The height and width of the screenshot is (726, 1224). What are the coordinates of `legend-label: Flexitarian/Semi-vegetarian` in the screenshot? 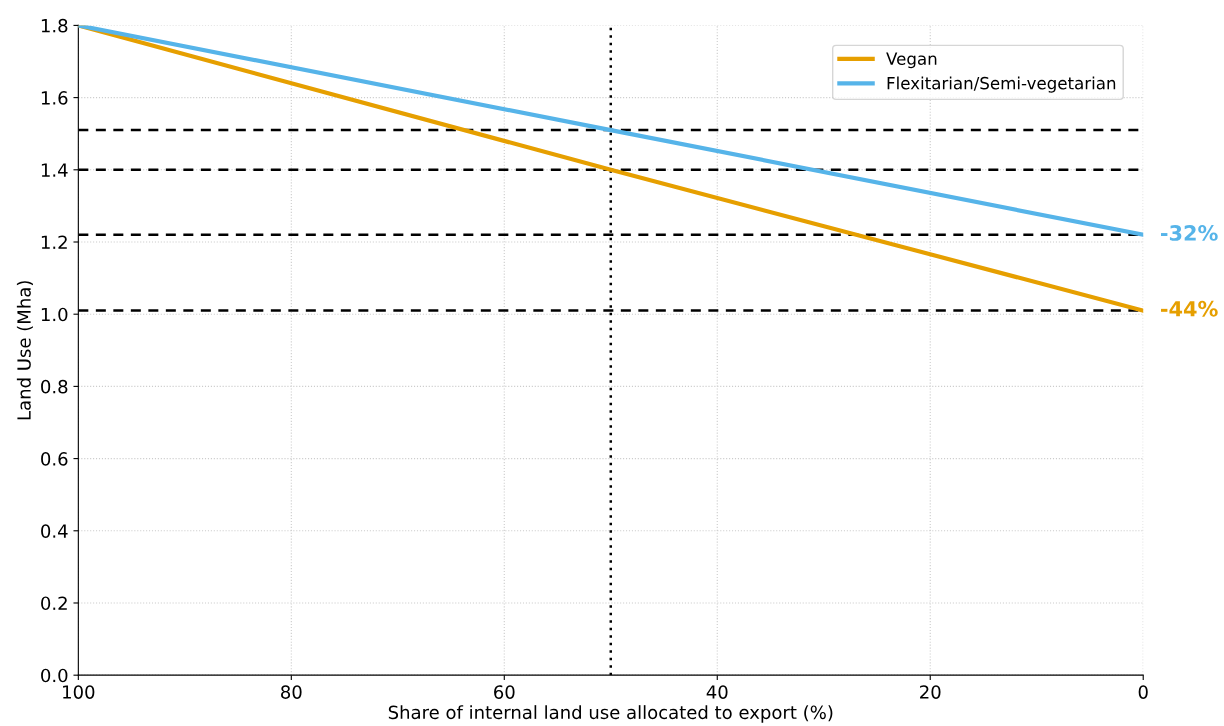 It's located at (1001, 84).